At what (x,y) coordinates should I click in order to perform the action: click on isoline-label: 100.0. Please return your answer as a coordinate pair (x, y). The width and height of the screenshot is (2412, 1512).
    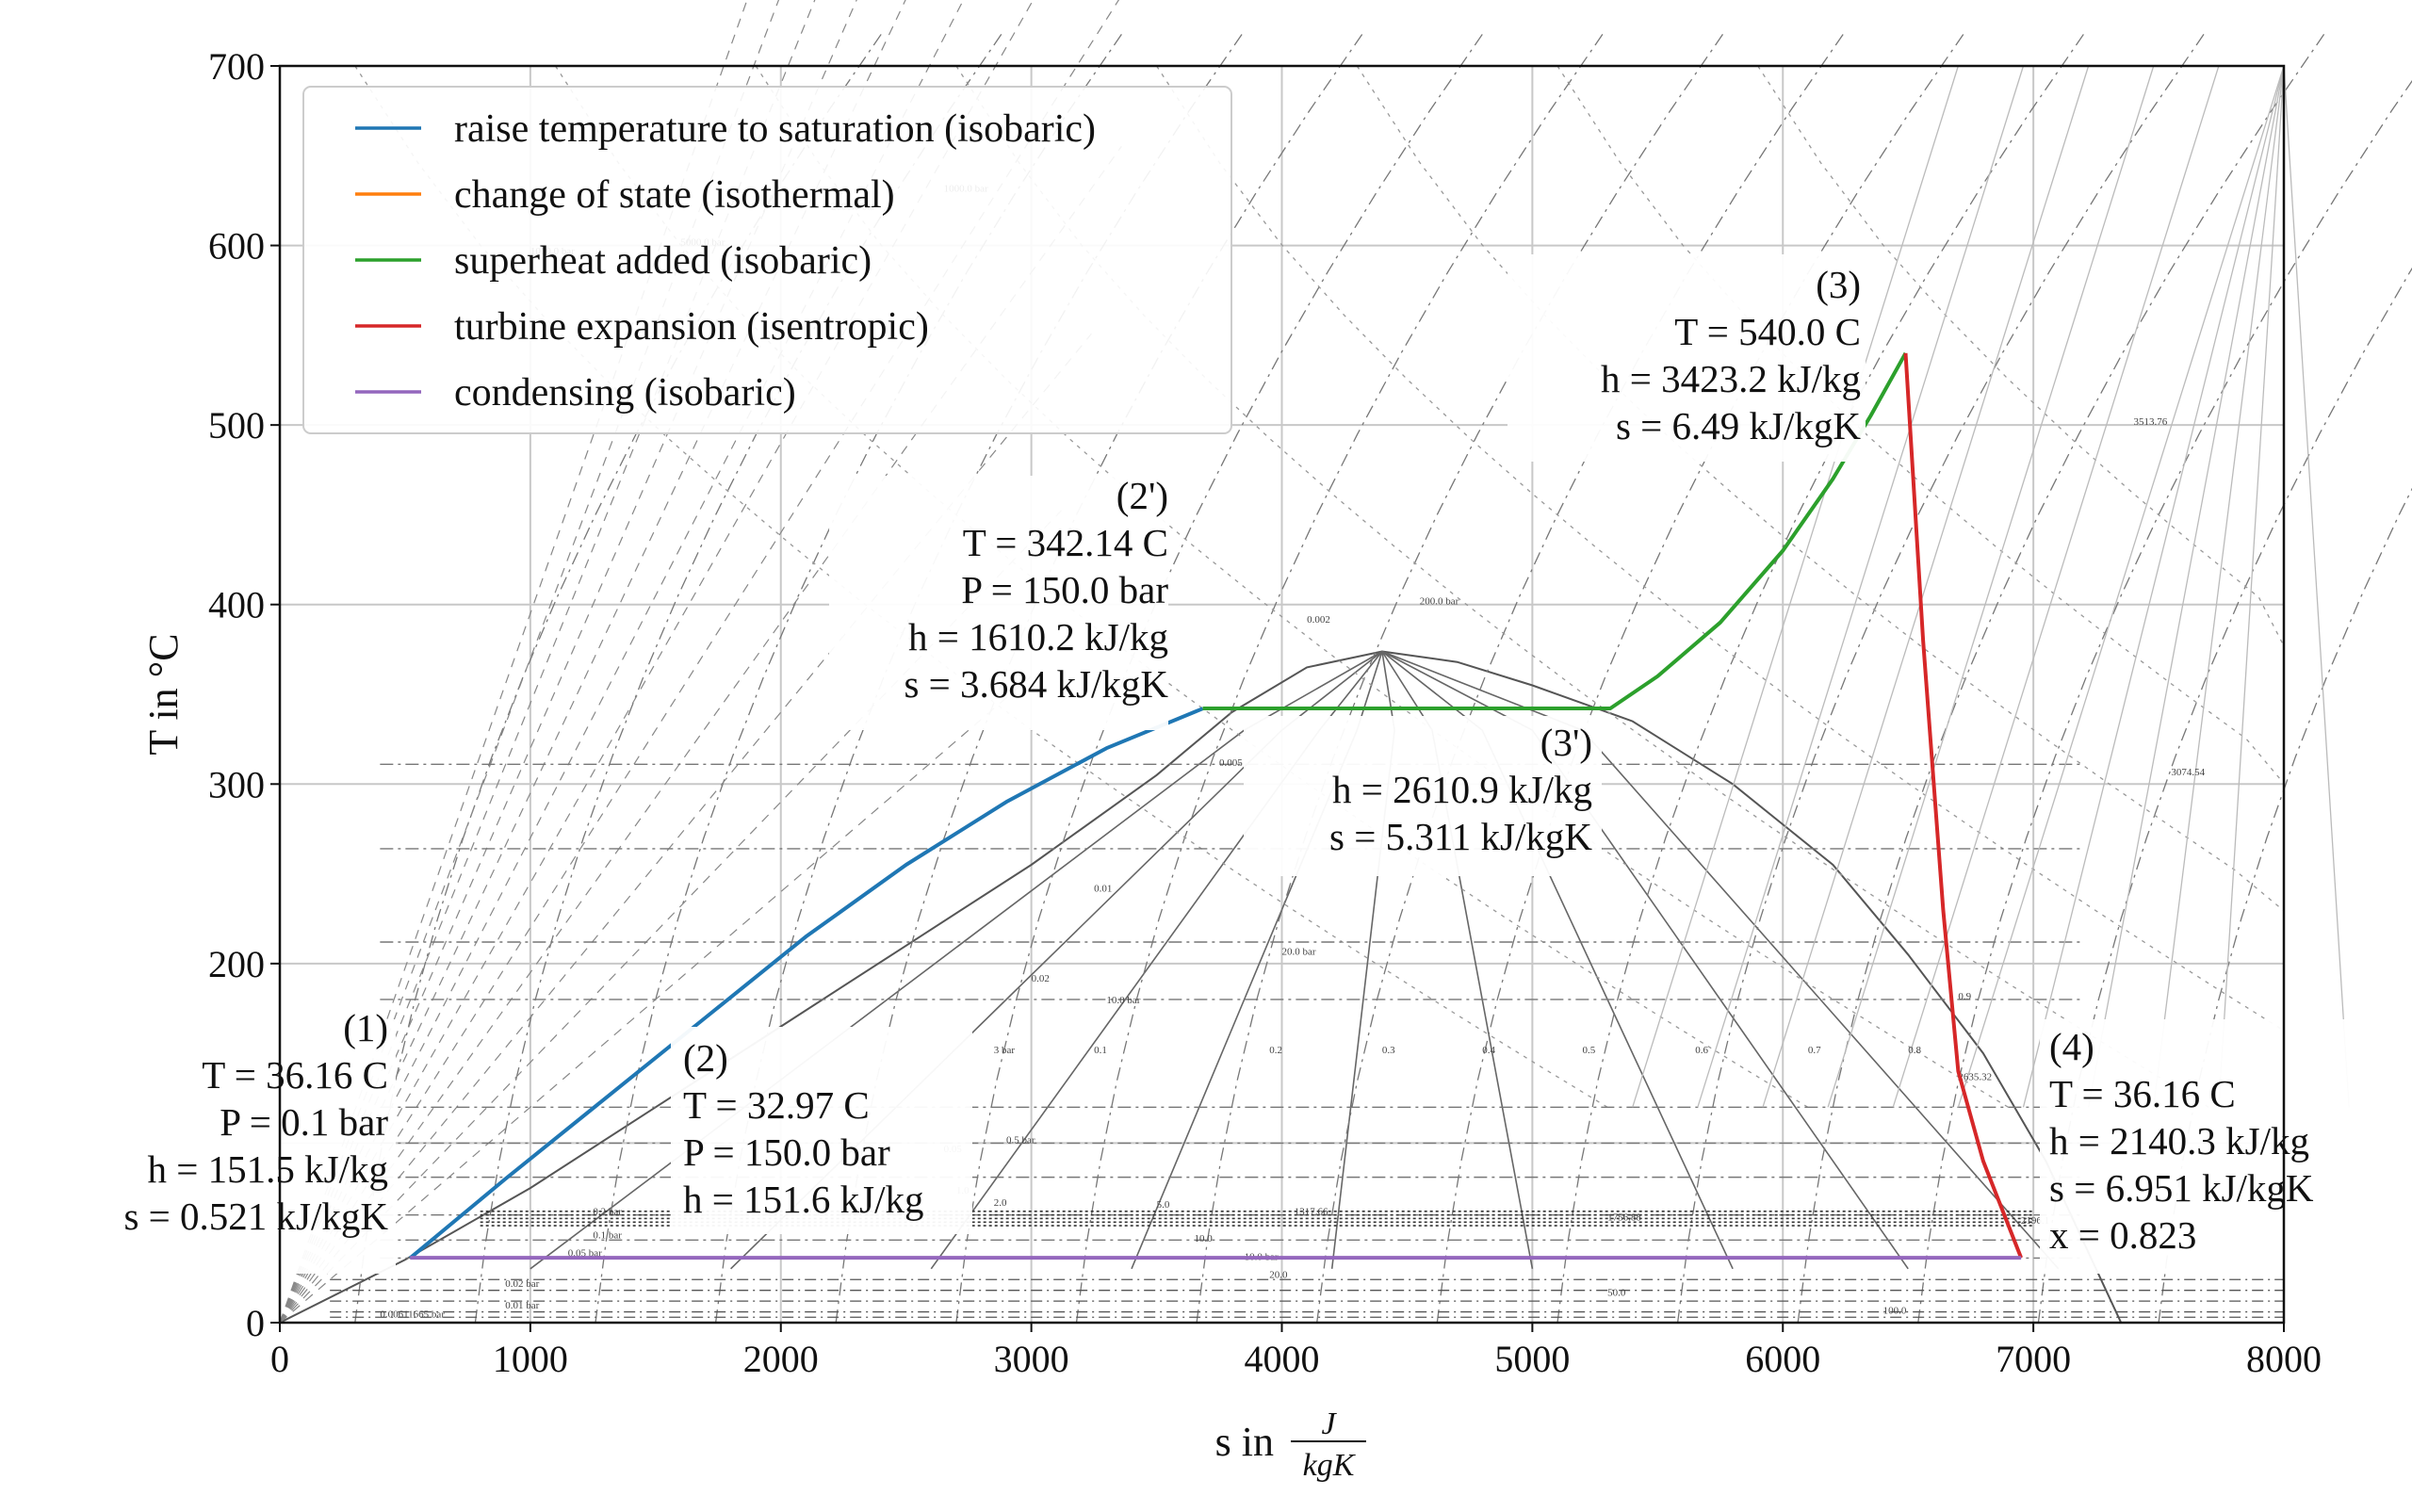
    Looking at the image, I should click on (1895, 1310).